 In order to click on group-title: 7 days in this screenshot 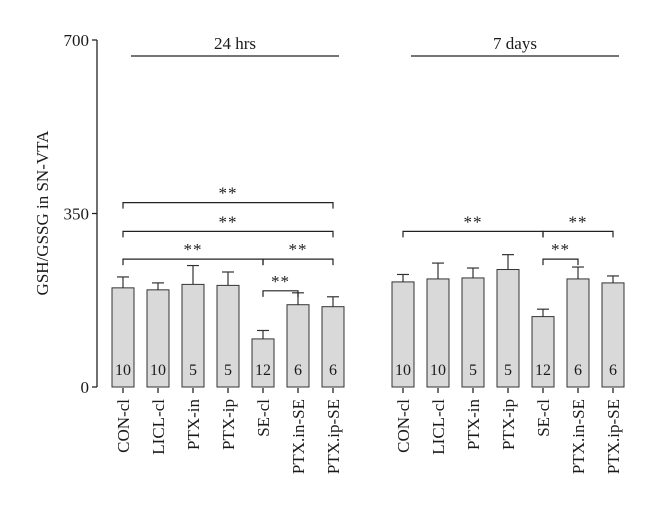, I will do `click(515, 43)`.